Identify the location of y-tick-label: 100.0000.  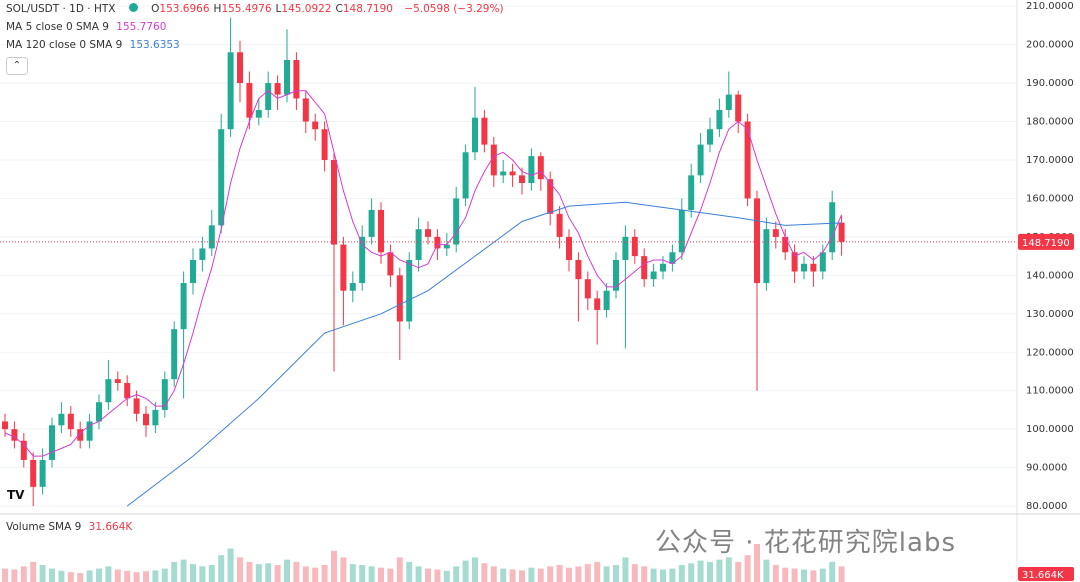
(1050, 429).